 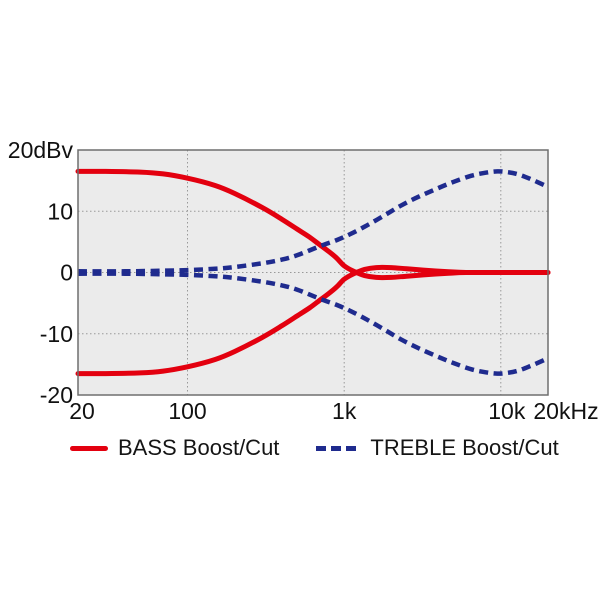 I want to click on treble-line-swatch, so click(x=338, y=448).